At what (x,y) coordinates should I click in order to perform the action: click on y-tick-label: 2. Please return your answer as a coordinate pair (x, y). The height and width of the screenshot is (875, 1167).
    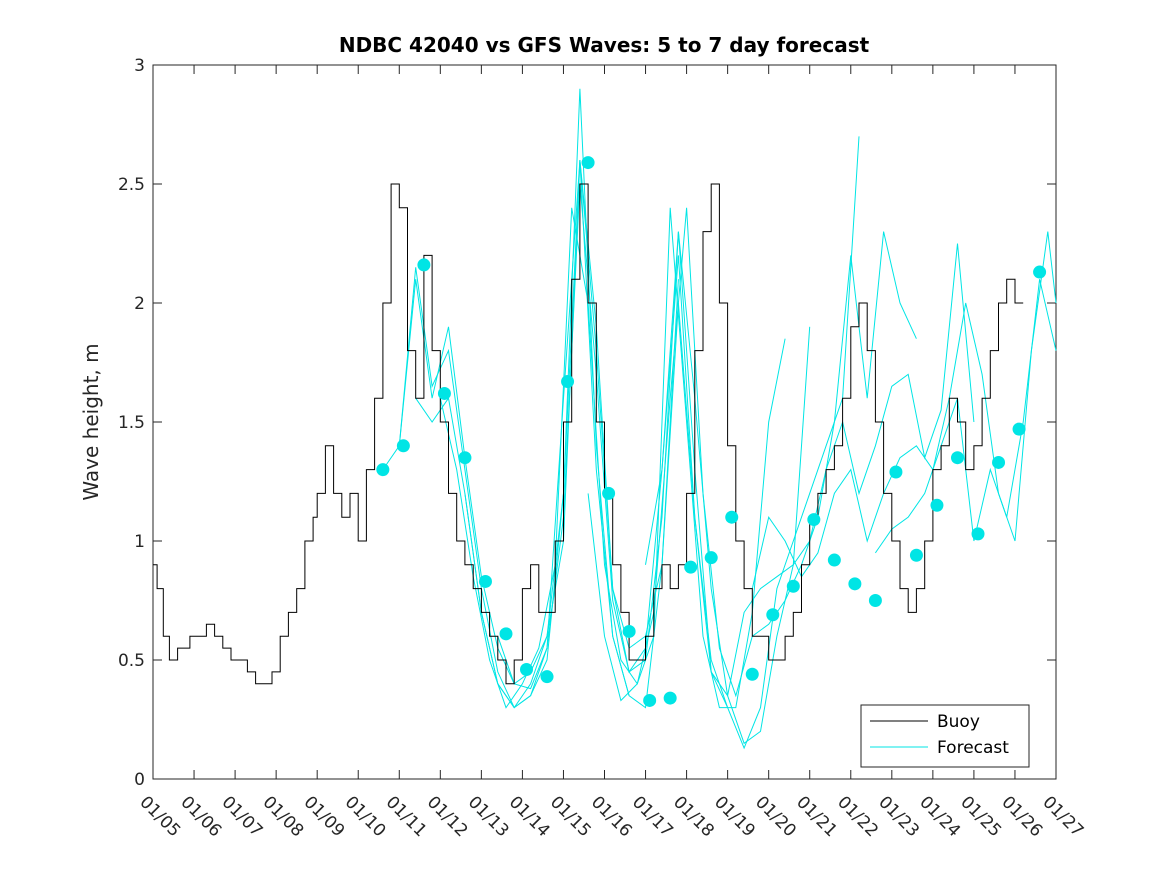
    Looking at the image, I should click on (139, 304).